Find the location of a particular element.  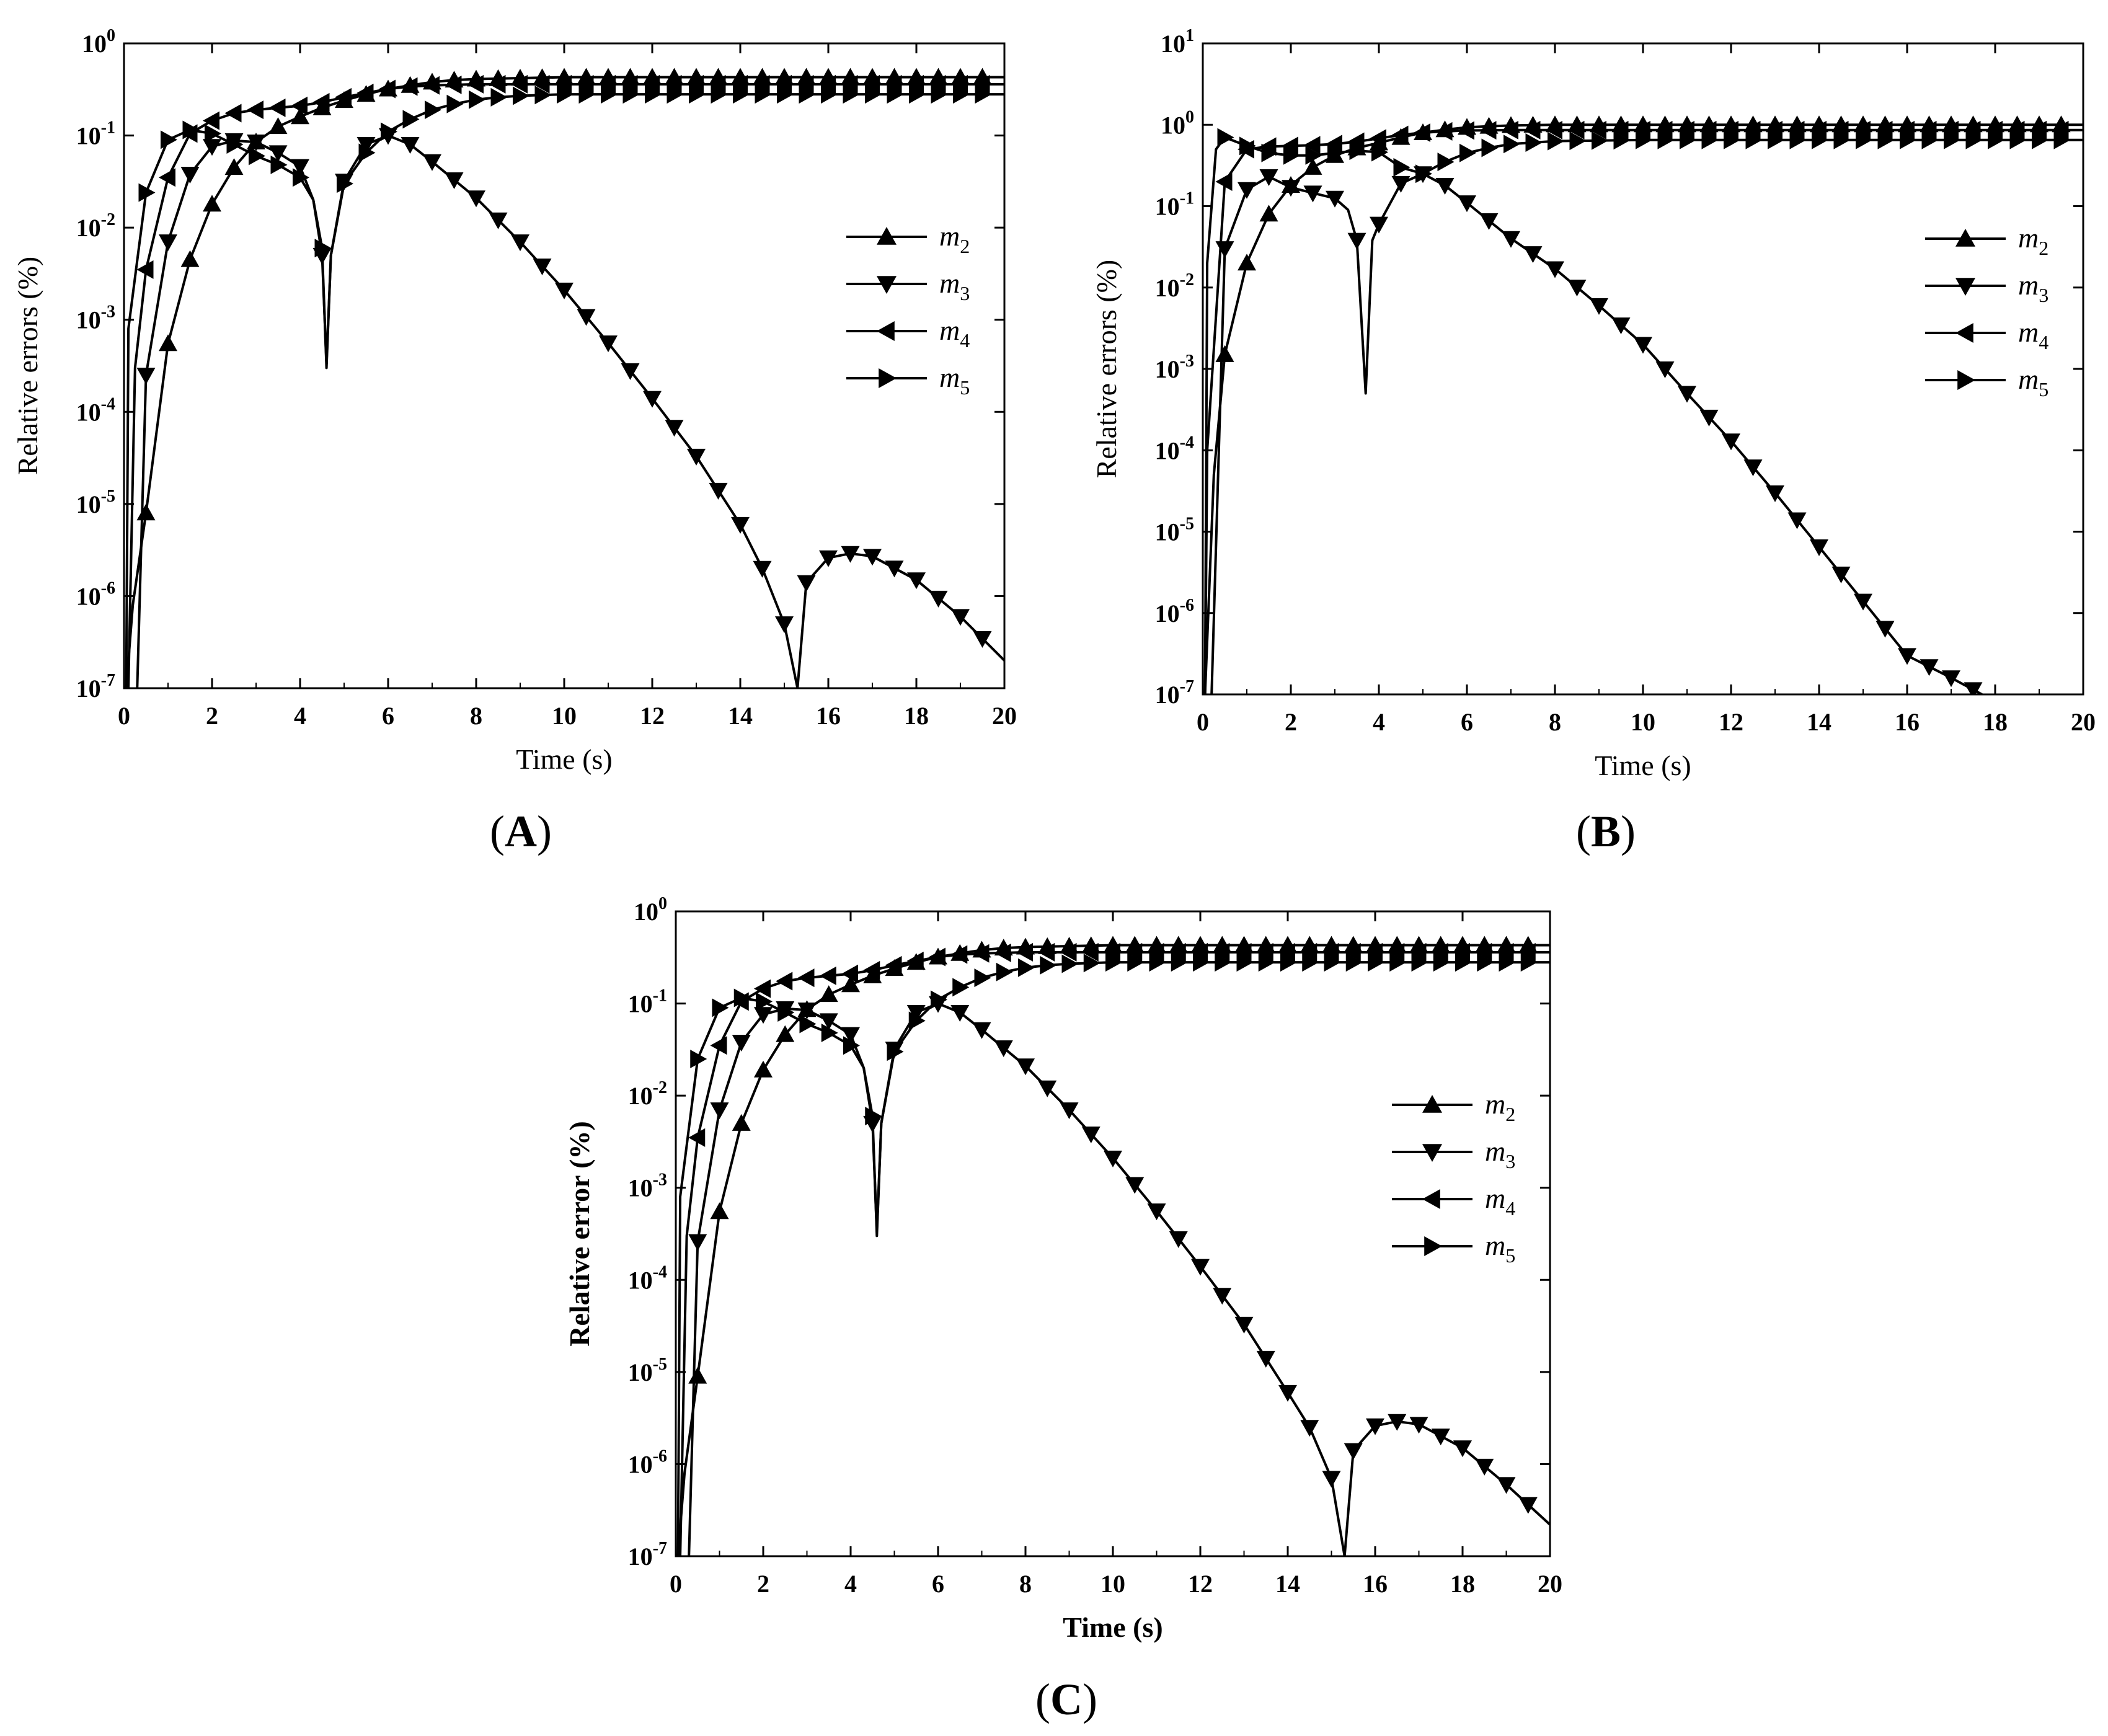

chart-a-series-m4 is located at coordinates (565, 381).